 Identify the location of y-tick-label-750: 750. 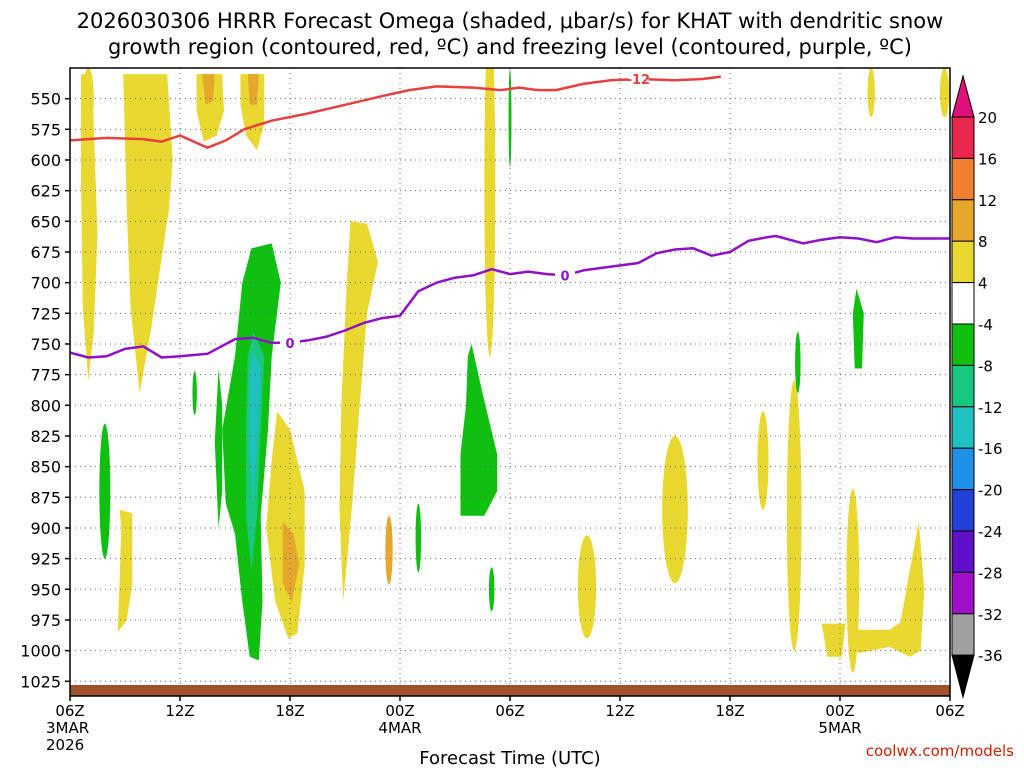
(45, 344).